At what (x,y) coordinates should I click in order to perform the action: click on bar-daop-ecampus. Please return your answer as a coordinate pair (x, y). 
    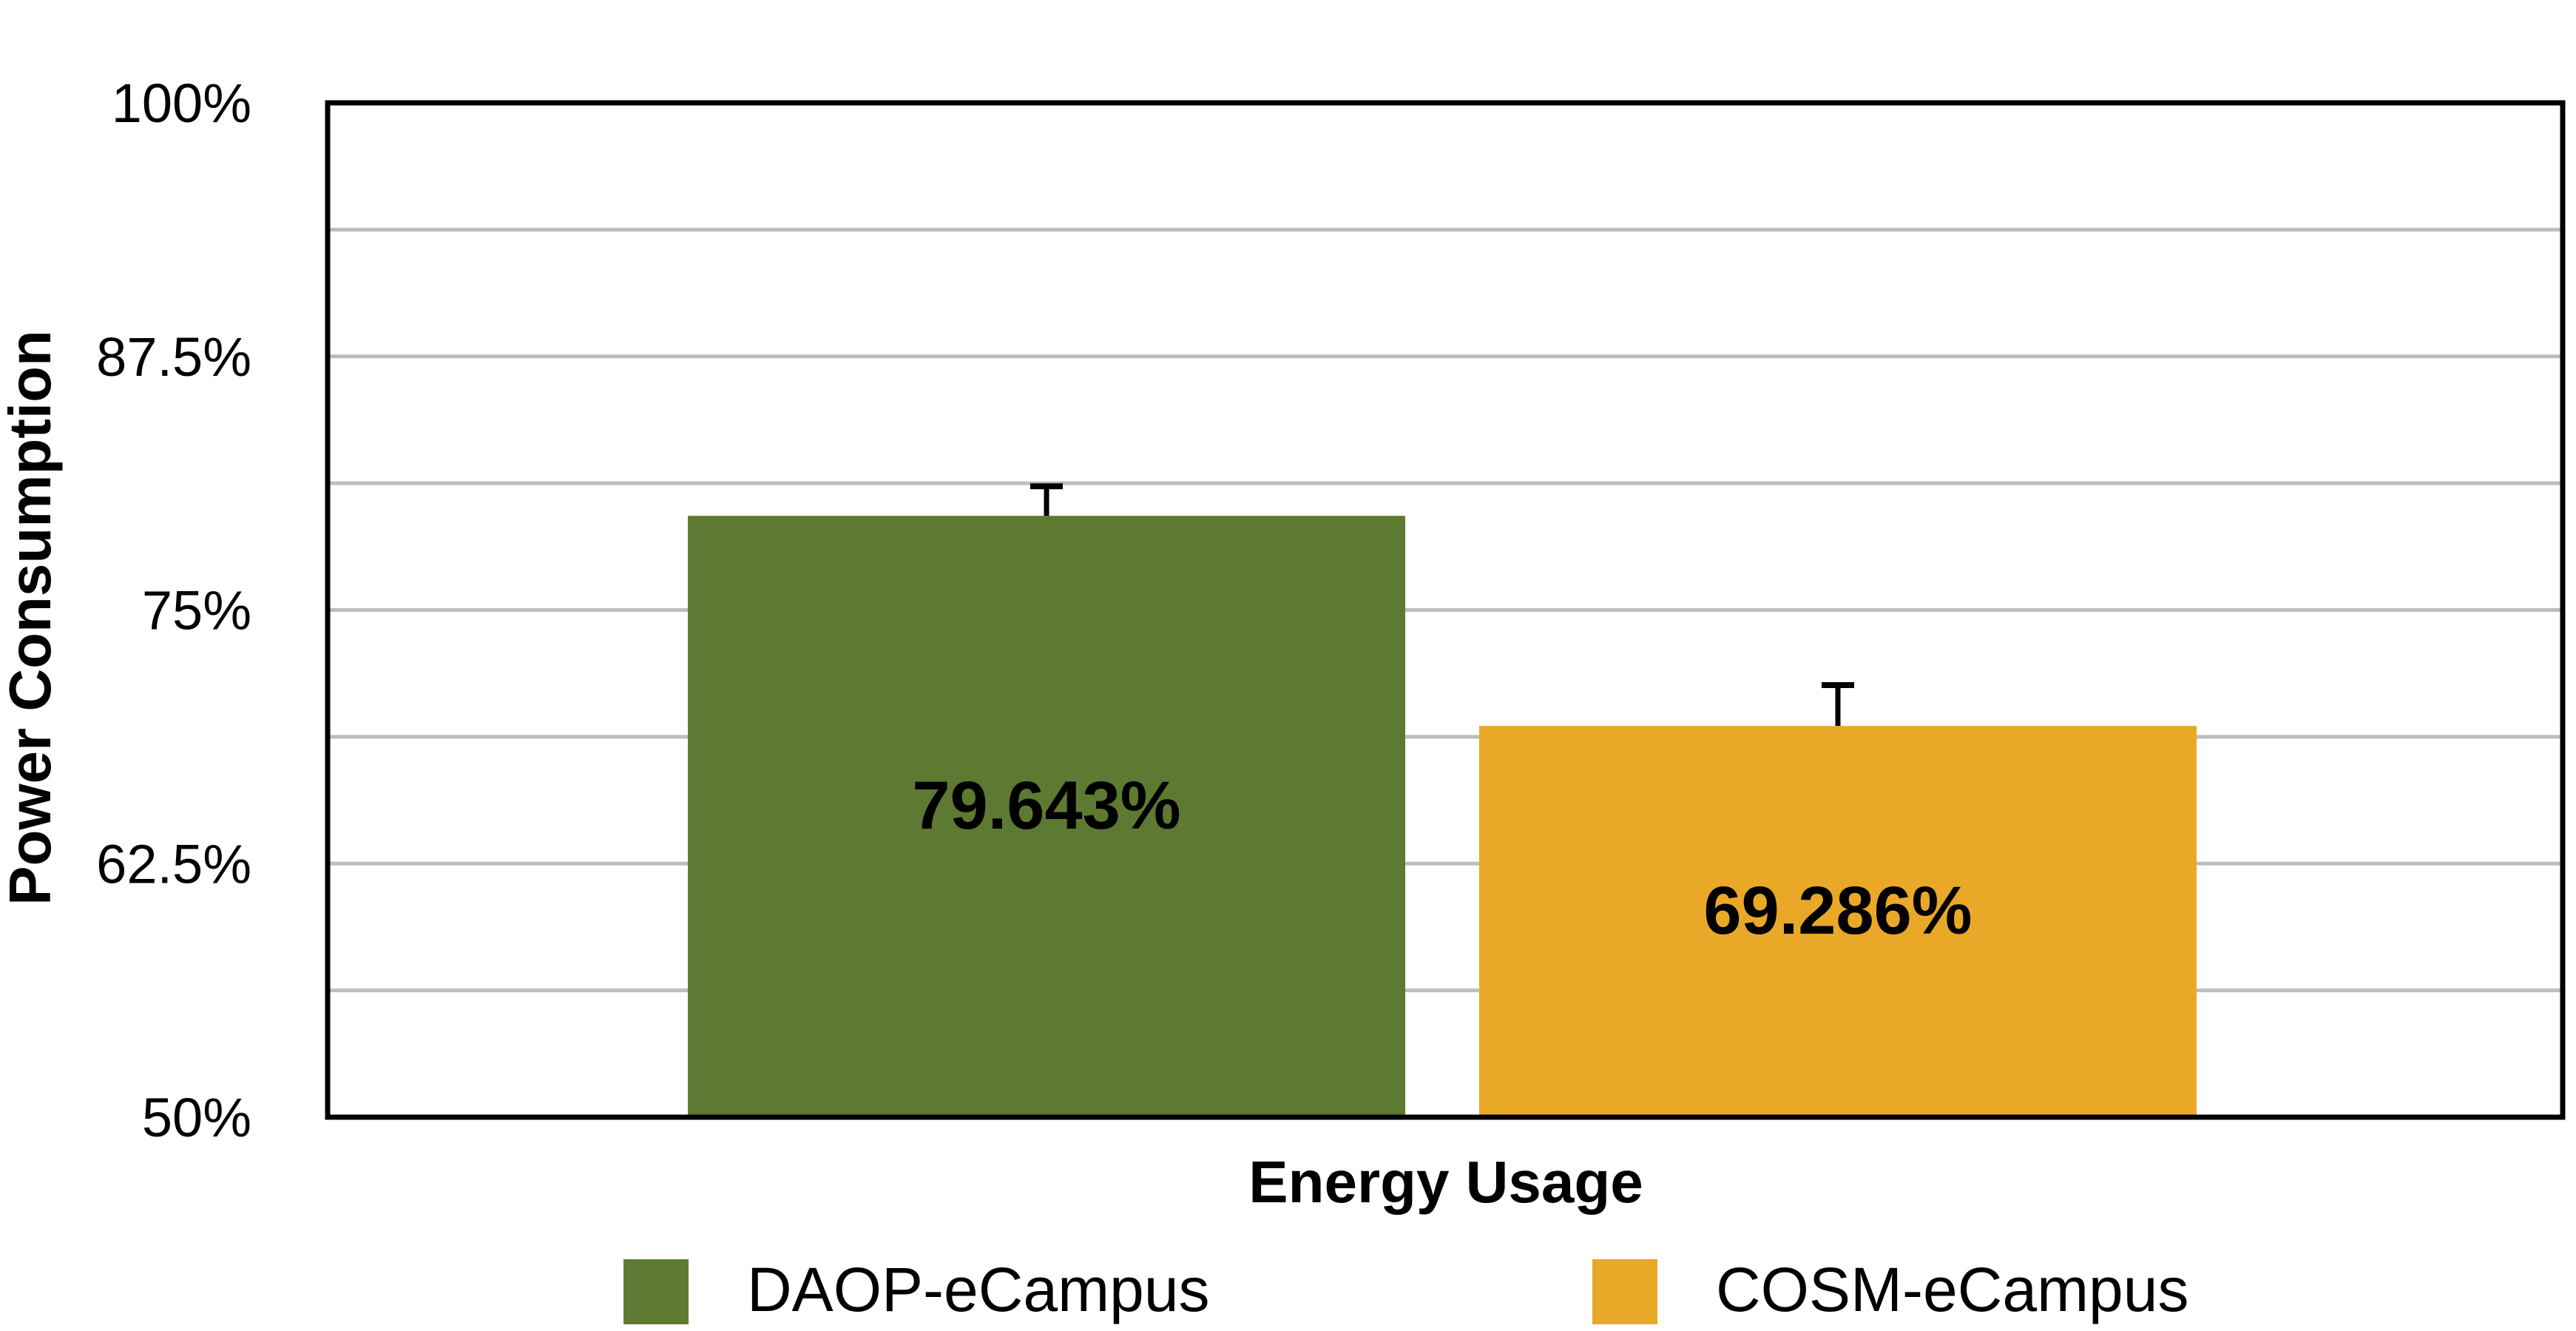
    Looking at the image, I should click on (1046, 817).